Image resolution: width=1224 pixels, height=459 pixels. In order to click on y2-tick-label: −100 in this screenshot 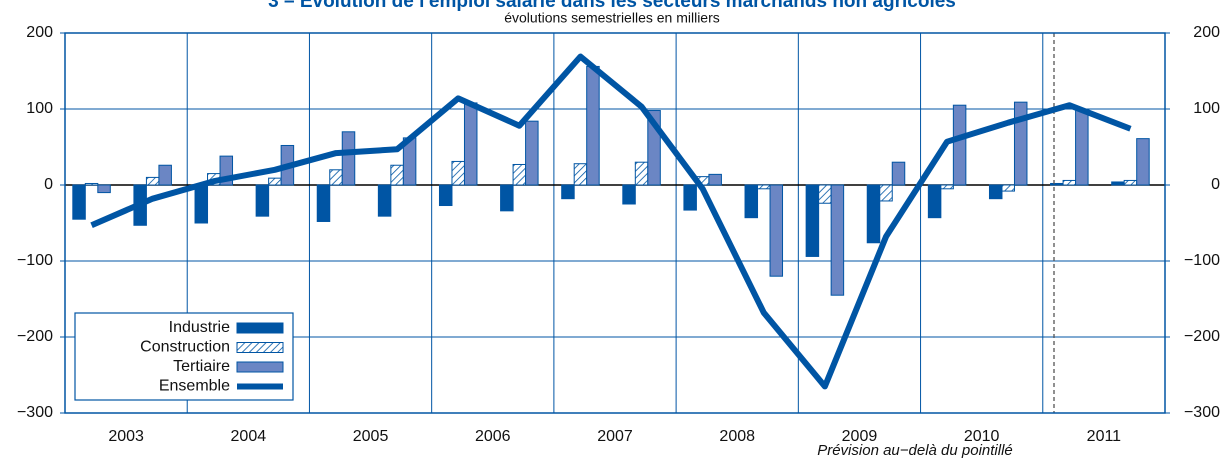, I will do `click(1202, 260)`.